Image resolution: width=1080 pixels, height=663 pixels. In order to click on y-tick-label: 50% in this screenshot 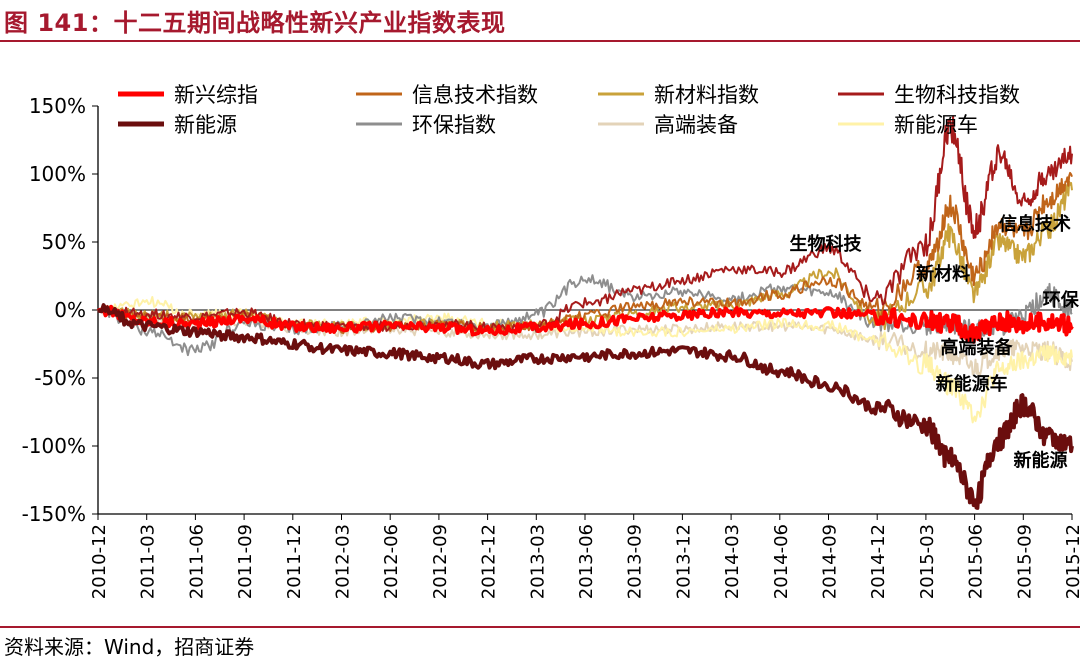, I will do `click(64, 242)`.